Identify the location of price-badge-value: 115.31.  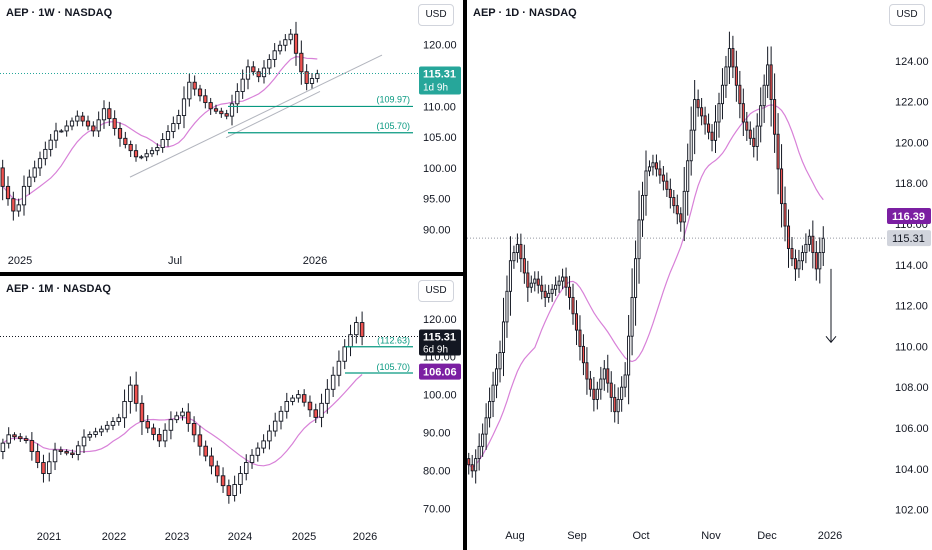
(439, 75).